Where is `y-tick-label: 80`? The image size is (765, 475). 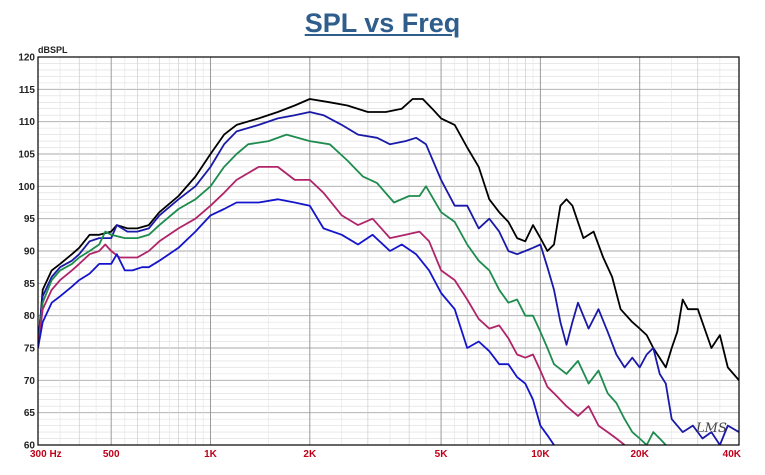
y-tick-label: 80 is located at coordinates (30, 316).